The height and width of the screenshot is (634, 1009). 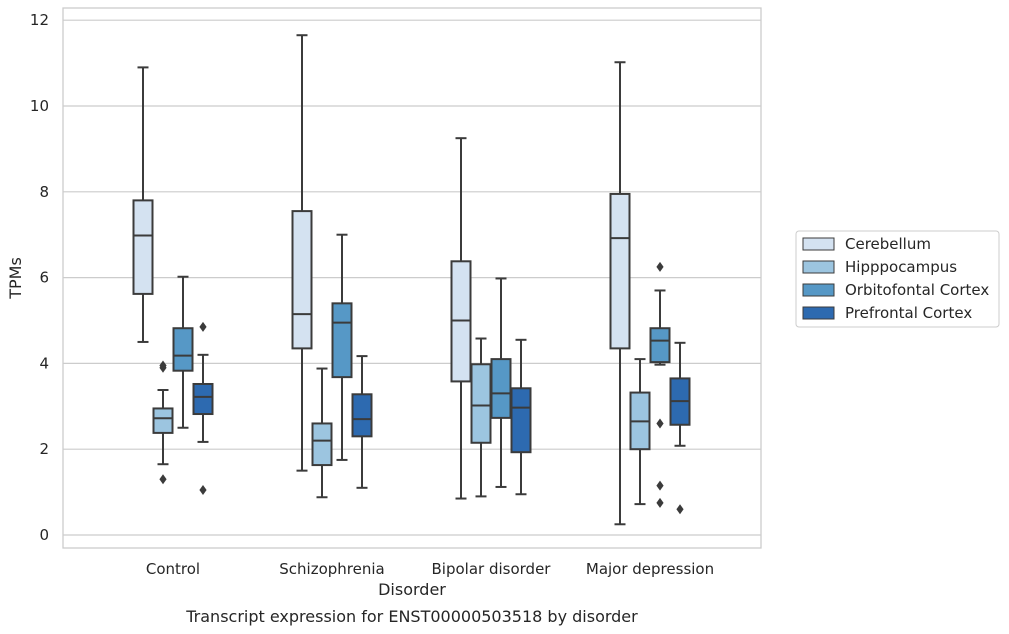 What do you see at coordinates (173, 569) in the screenshot?
I see `x-tick-label: Control` at bounding box center [173, 569].